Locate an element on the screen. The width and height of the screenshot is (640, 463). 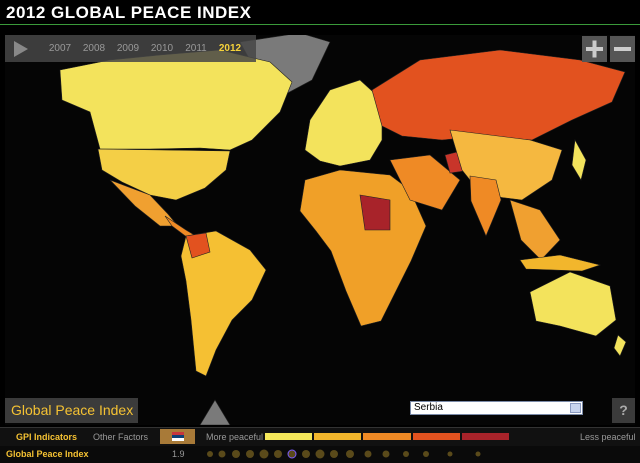
middle-east is located at coordinates (425, 182).